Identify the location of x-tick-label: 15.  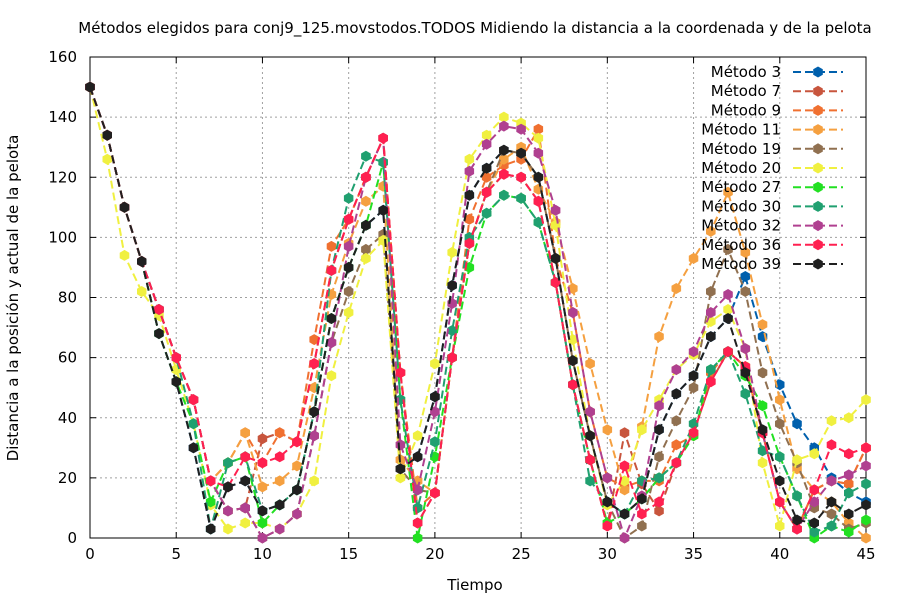
(348, 554).